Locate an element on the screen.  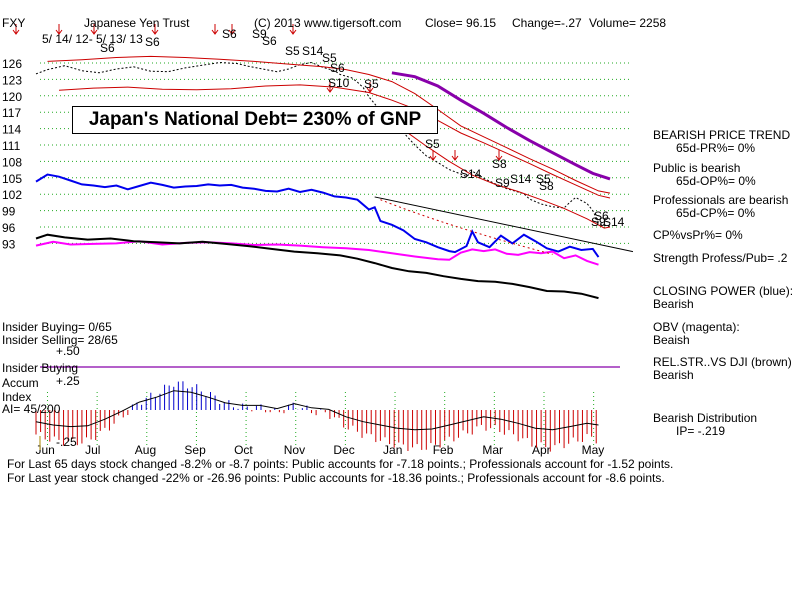
series-line-relative is located at coordinates (317, 266).